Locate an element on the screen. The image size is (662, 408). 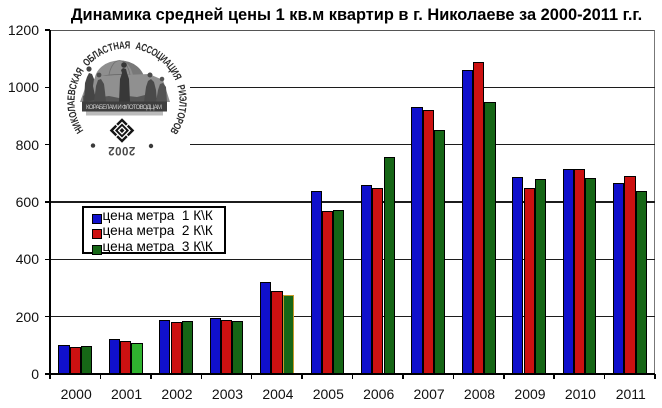
svg-text: КОРАБЕЛАМ И ФЛОТОВОДЦАМ is located at coordinates (124, 108).